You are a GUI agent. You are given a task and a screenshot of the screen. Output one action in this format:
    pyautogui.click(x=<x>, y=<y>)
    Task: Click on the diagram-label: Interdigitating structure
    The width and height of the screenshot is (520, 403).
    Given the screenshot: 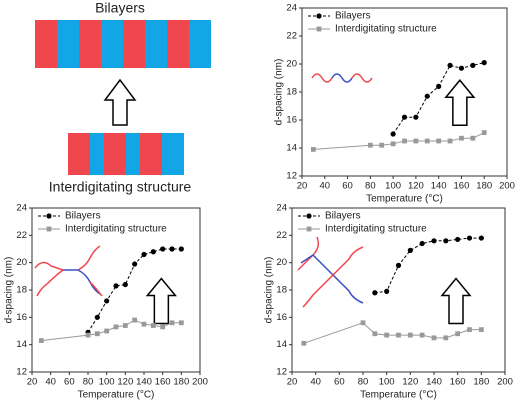 What is the action you would take?
    pyautogui.click(x=120, y=187)
    